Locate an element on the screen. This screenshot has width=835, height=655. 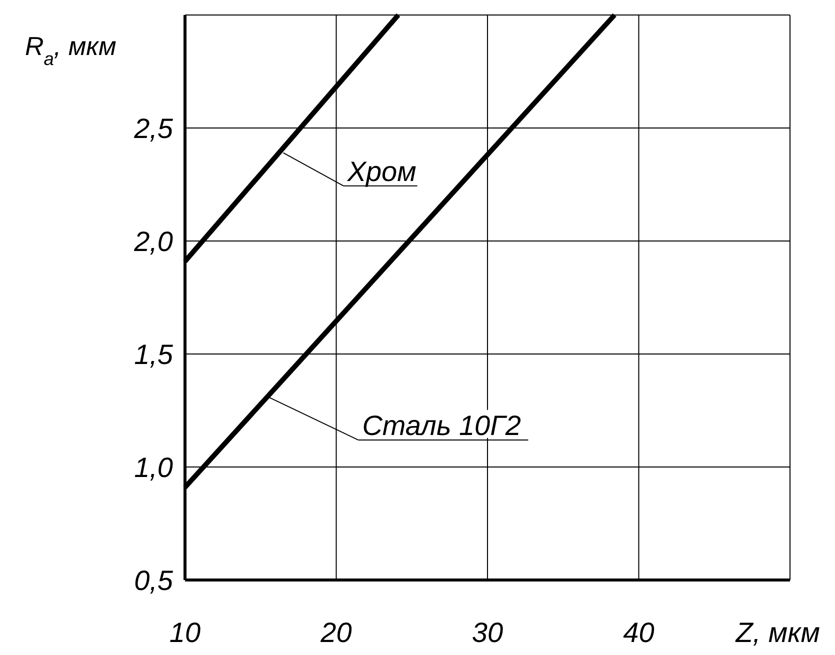
x-tick-label: 40 is located at coordinates (639, 632).